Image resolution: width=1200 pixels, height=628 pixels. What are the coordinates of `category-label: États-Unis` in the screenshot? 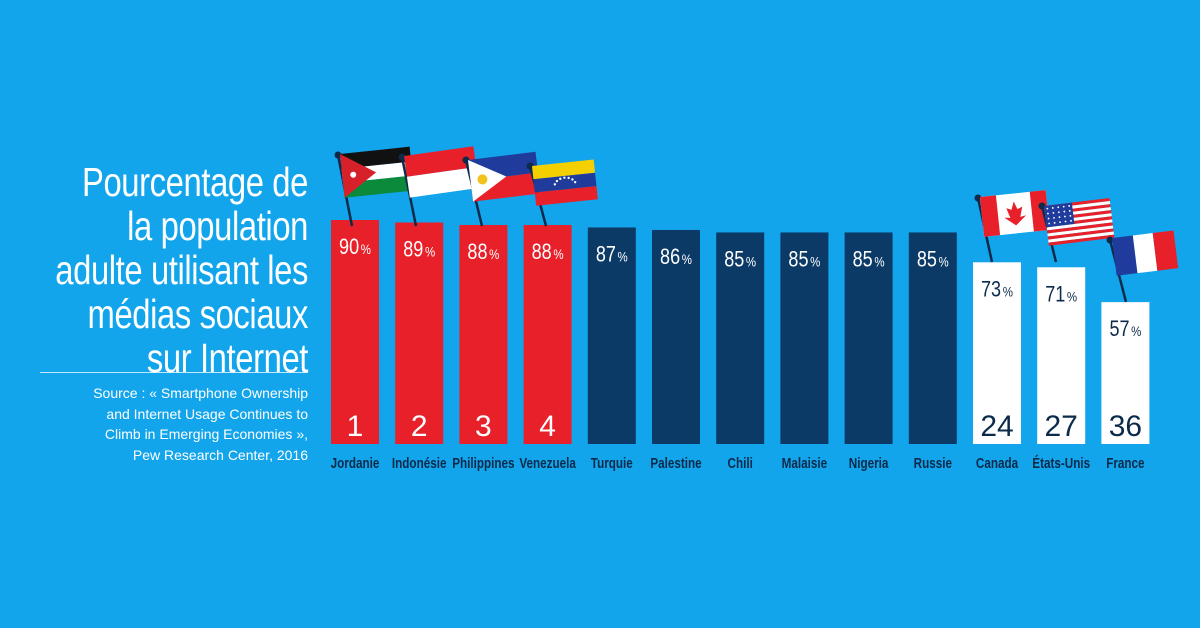 It's located at (1061, 463).